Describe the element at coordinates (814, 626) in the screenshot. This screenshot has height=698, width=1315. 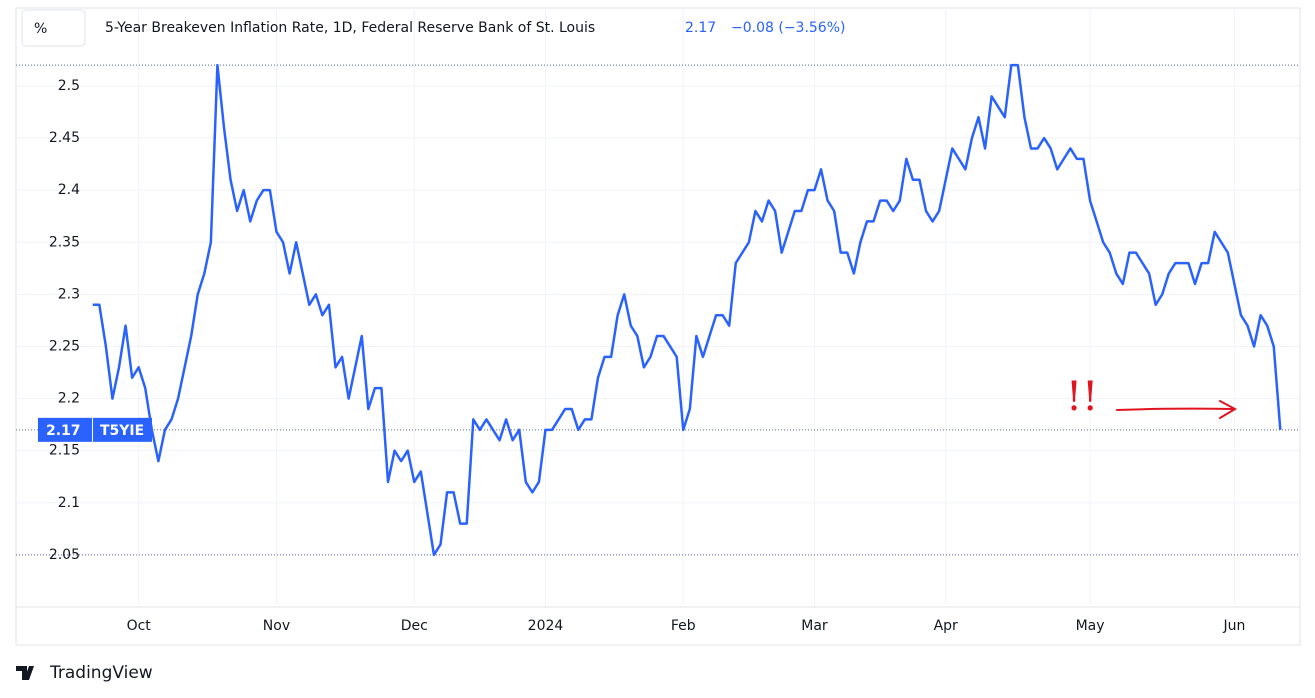
I see `x-tick-label: Mar` at that location.